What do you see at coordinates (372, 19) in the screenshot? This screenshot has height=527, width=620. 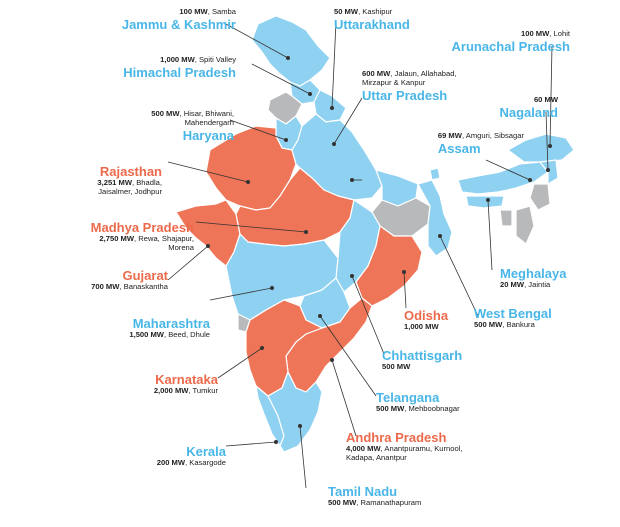 I see `label-uttarakhand: 50 MW, Kashipur Uttarakhand` at bounding box center [372, 19].